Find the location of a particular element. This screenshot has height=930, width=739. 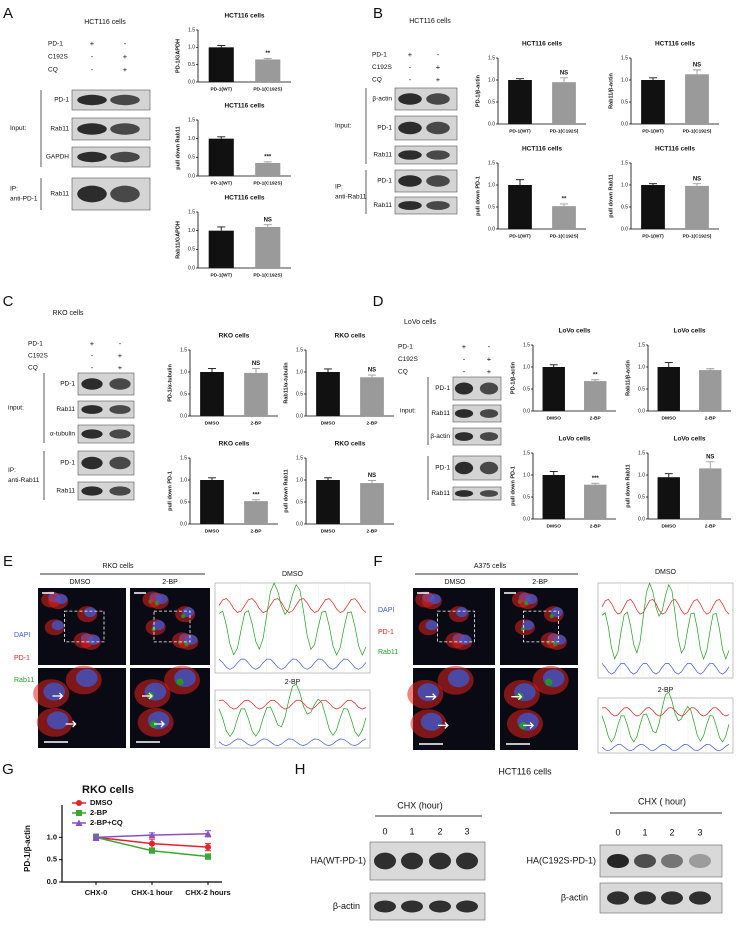

group-label: anti-PD-1 is located at coordinates (24, 199).